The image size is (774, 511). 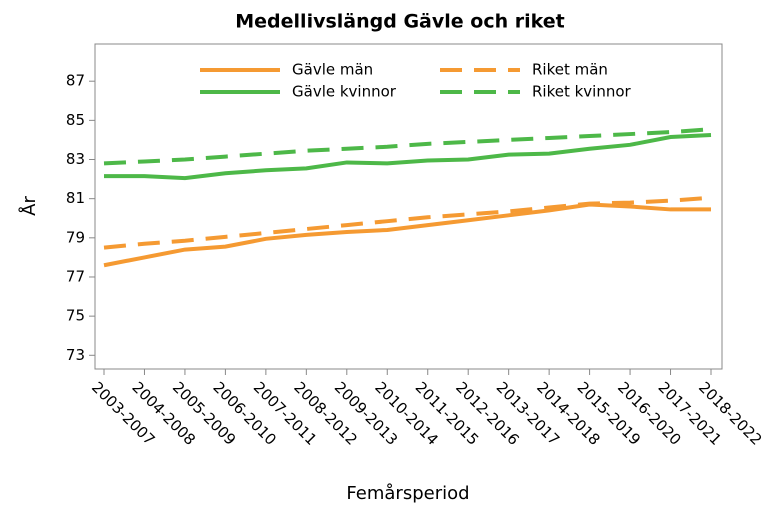 I want to click on y-tick-label: 75, so click(x=75, y=316).